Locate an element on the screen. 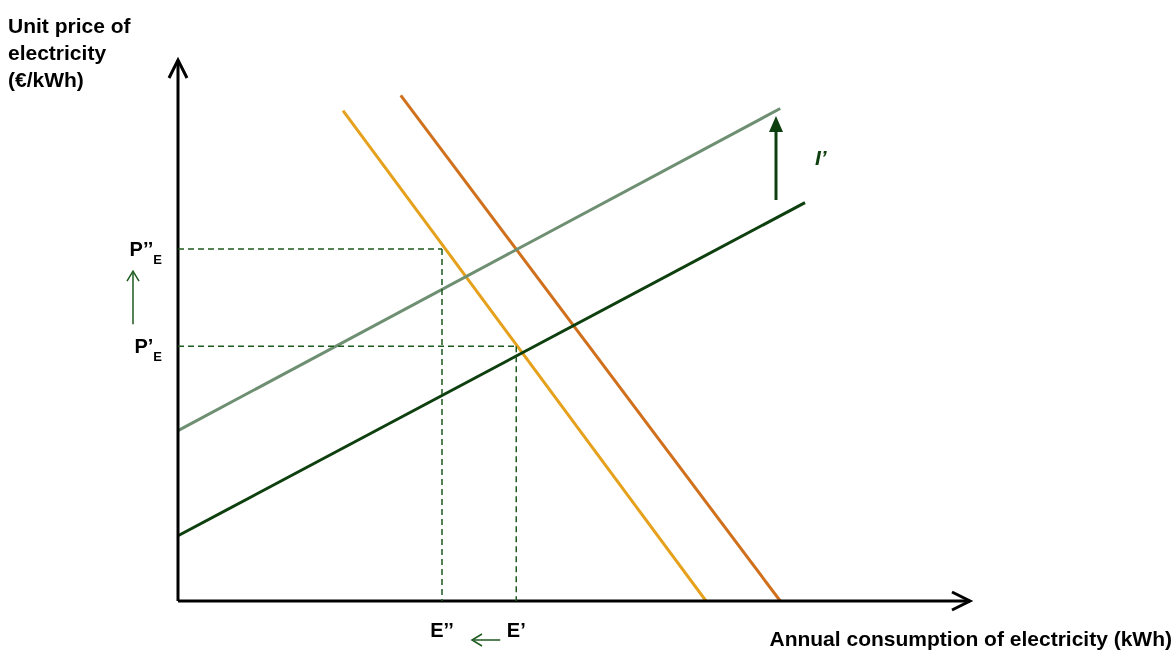  x-axis-title: Annual consumption of electricity (kWh) is located at coordinates (970, 639).